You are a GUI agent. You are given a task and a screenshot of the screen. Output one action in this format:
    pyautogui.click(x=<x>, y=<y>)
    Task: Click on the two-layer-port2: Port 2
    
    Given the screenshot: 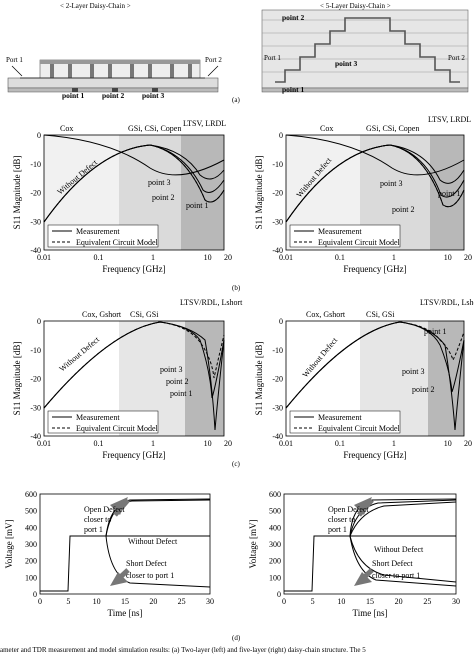 What is the action you would take?
    pyautogui.click(x=213, y=60)
    